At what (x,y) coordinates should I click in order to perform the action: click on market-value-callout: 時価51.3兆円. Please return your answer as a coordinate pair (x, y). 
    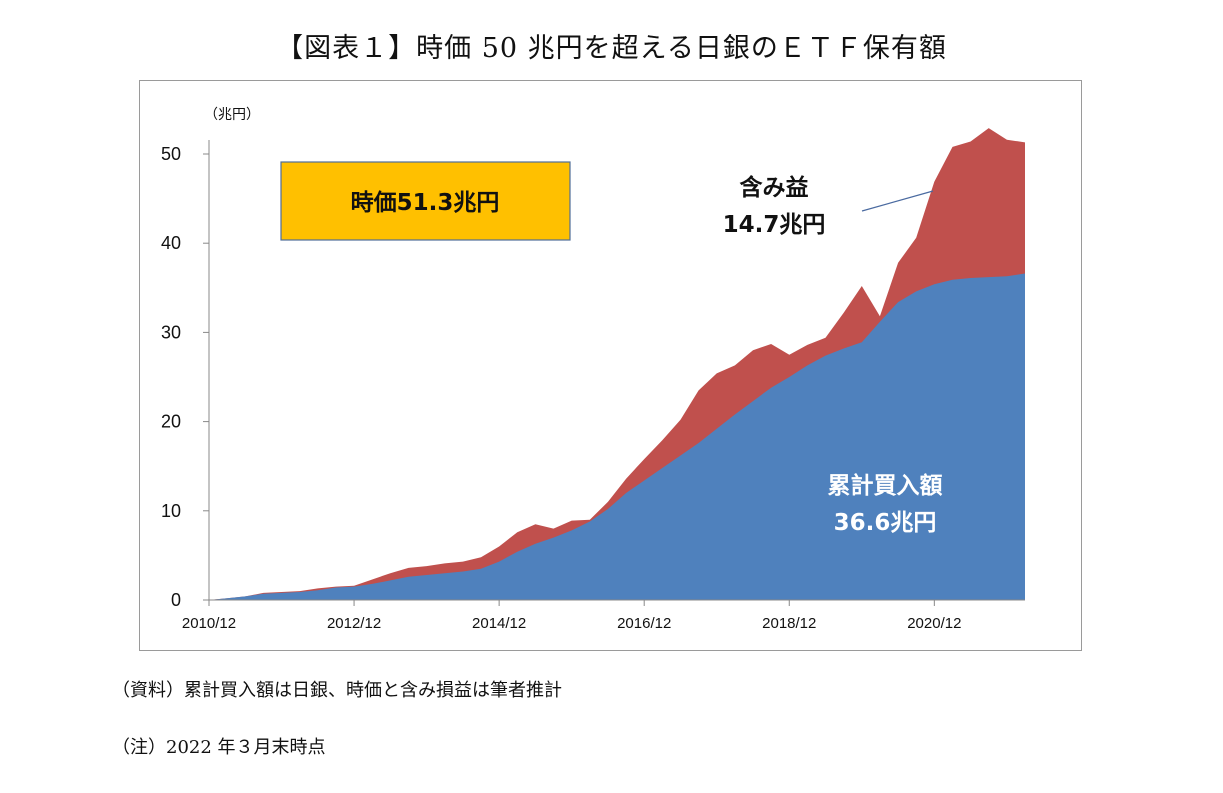
    Looking at the image, I should click on (425, 201).